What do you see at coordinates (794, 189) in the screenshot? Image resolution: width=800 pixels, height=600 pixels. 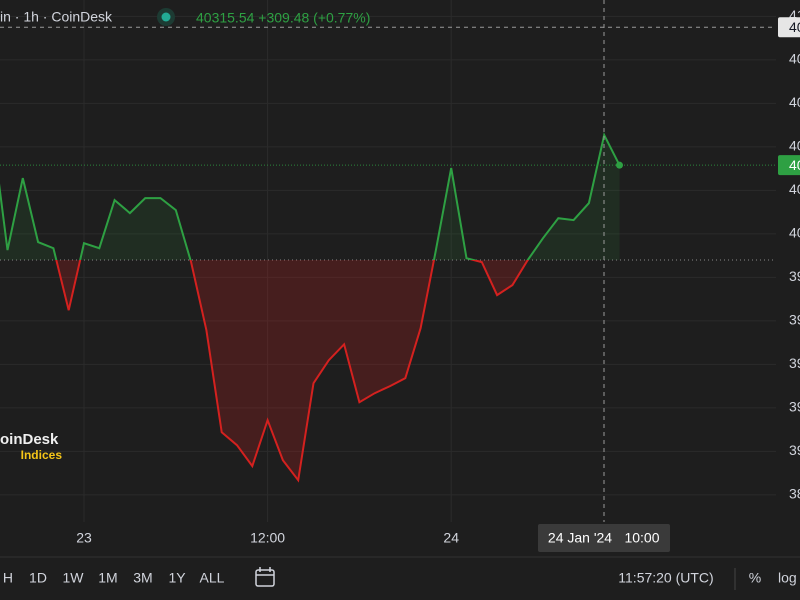 I see `y-tick-label: 40200` at bounding box center [794, 189].